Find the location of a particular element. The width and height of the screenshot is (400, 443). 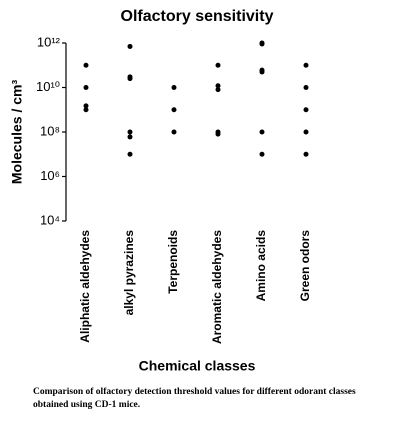

y-tick-label: 10⁴ is located at coordinates (50, 219).